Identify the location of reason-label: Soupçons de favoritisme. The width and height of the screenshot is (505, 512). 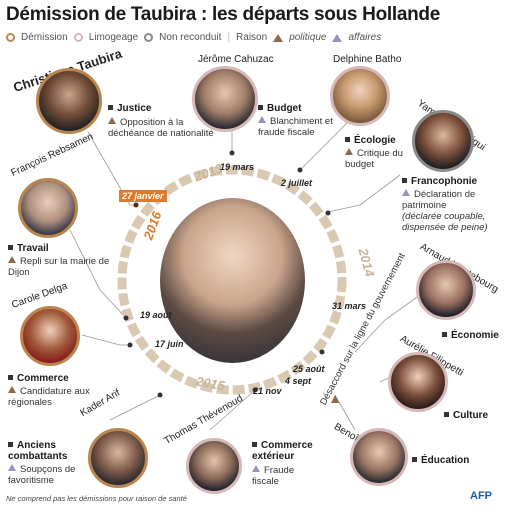
(42, 475).